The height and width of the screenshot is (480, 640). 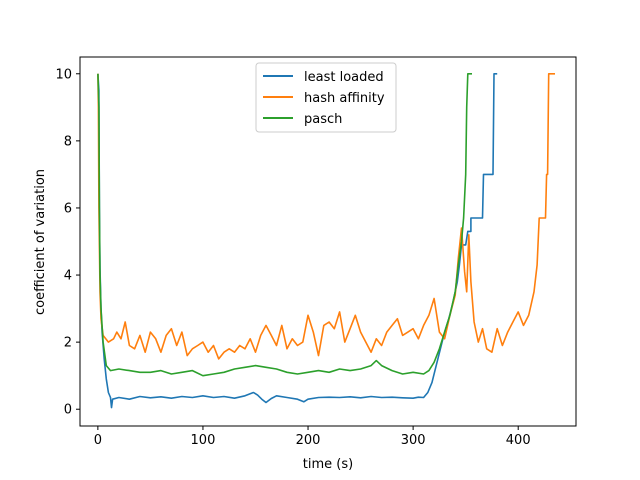 I want to click on y-tick-label: 10, so click(x=63, y=74).